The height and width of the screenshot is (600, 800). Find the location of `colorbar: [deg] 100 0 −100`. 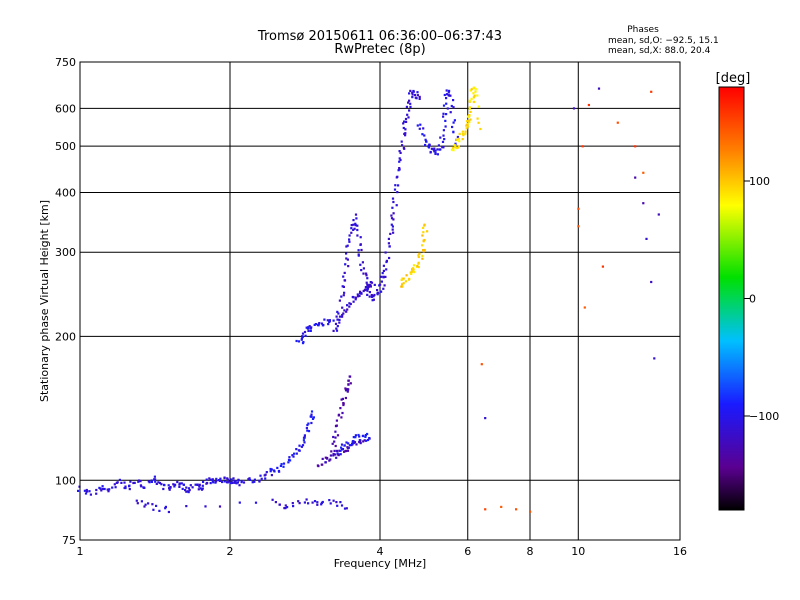

colorbar: [deg] 100 0 −100 is located at coordinates (747, 291).